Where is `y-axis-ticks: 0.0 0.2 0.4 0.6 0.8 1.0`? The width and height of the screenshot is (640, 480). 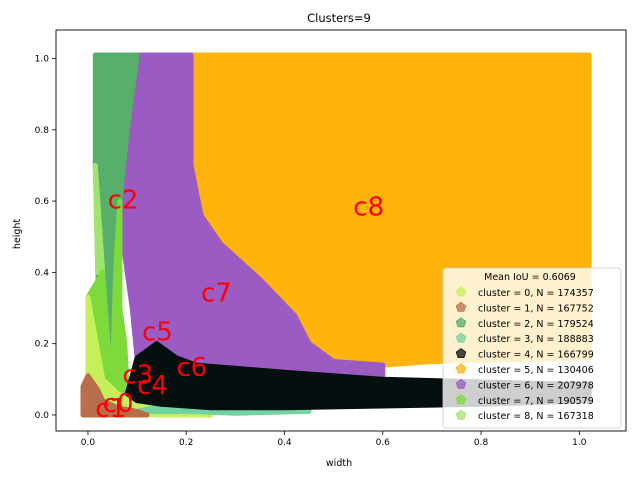 y-axis-ticks: 0.0 0.2 0.4 0.6 0.8 1.0 is located at coordinates (45, 238).